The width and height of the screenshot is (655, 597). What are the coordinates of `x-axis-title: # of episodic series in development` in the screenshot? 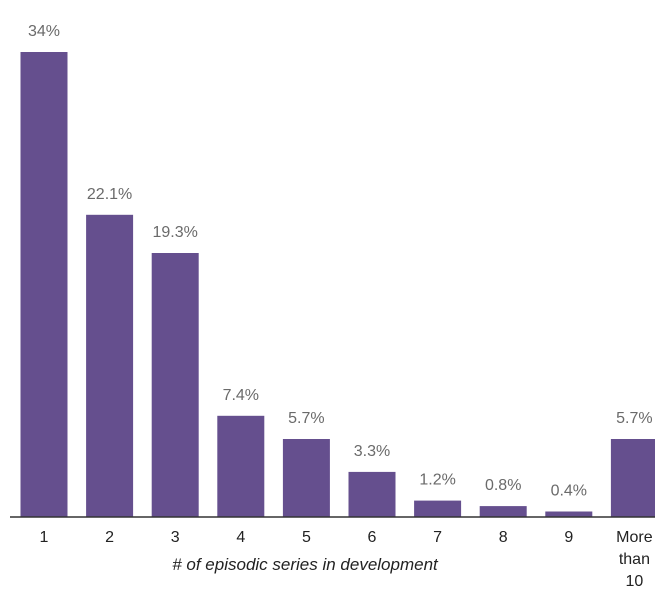 It's located at (305, 564).